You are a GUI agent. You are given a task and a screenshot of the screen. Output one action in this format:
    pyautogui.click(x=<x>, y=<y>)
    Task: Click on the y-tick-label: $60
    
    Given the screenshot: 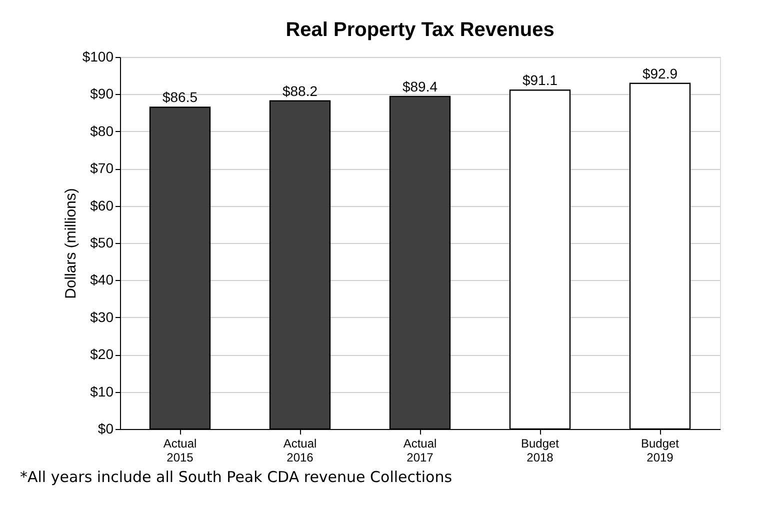 What is the action you would take?
    pyautogui.click(x=102, y=205)
    